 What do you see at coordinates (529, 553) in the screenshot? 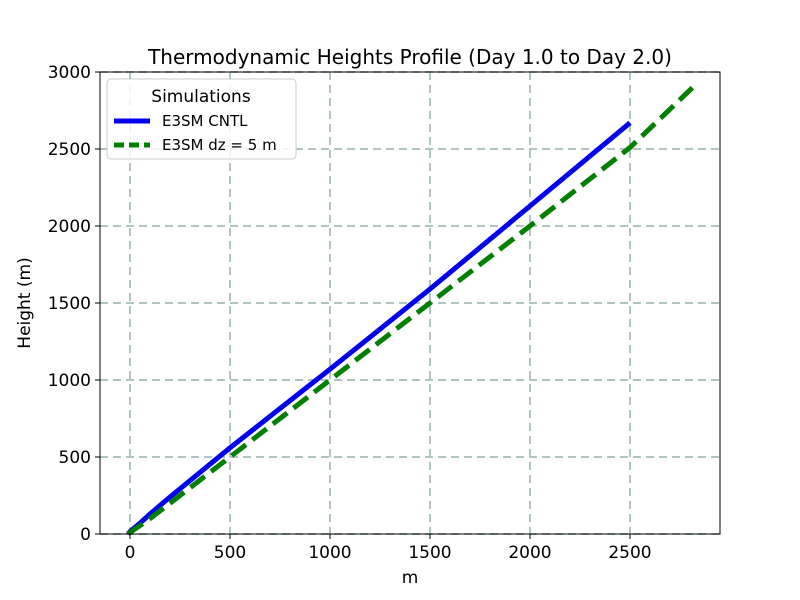
I see `x-tick-label: 2000` at bounding box center [529, 553].